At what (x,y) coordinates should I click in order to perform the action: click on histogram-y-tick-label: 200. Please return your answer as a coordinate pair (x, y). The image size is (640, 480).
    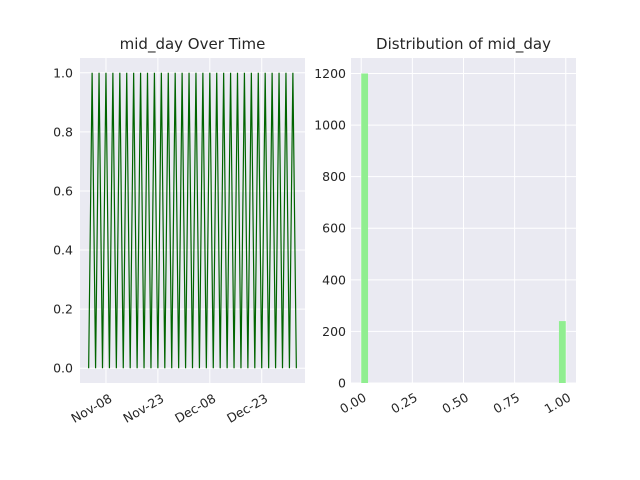
    Looking at the image, I should click on (334, 331).